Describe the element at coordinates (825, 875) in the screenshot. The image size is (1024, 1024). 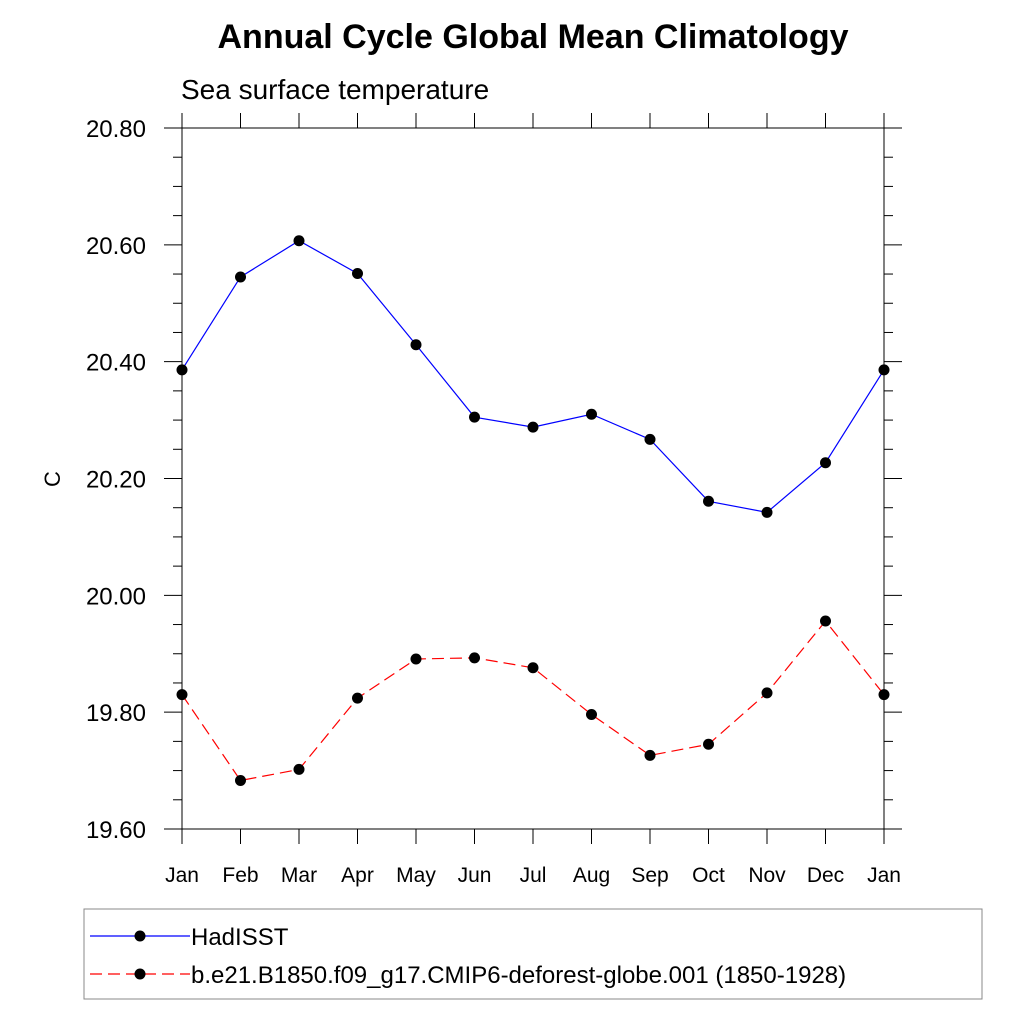
I see `x-tick-label: Dec` at that location.